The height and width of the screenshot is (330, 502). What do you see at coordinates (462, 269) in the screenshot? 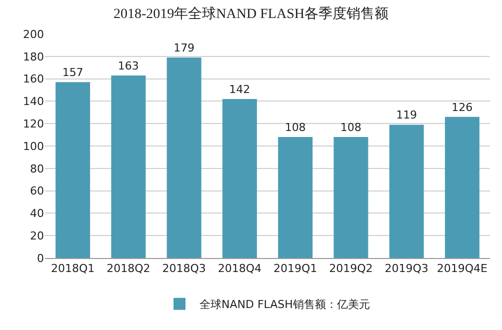
I see `x-tick-label: 2019Q4E` at bounding box center [462, 269].